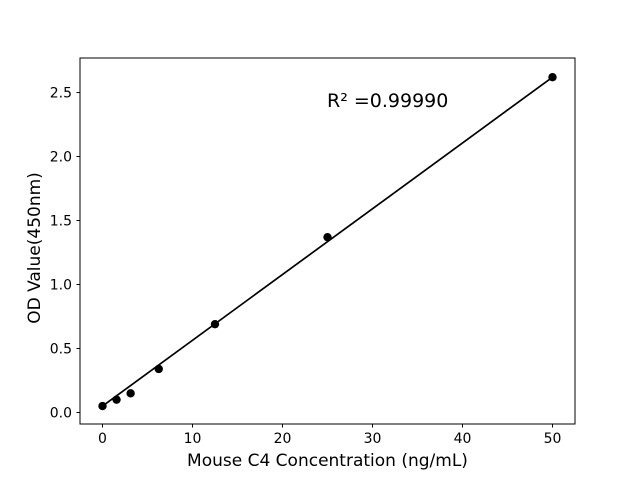 This screenshot has height=484, width=640. Describe the element at coordinates (61, 222) in the screenshot. I see `y-tick-label: 1.5` at that location.